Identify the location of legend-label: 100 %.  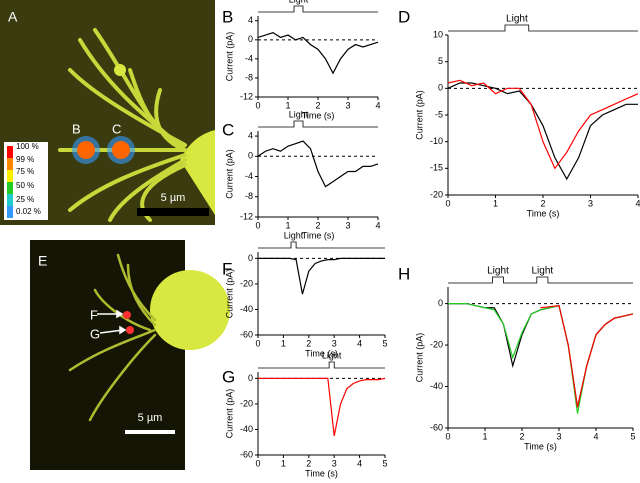
(27, 146).